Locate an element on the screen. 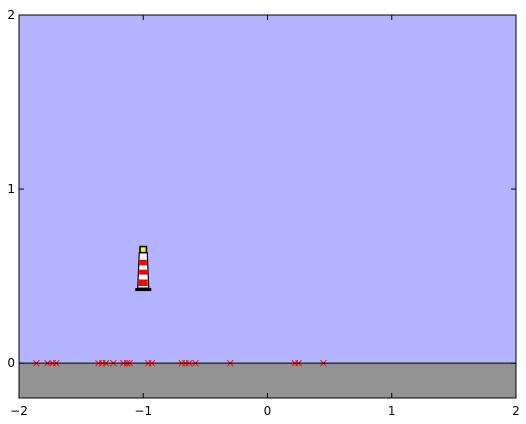 The height and width of the screenshot is (424, 526). lighthouse-icon is located at coordinates (143, 268).